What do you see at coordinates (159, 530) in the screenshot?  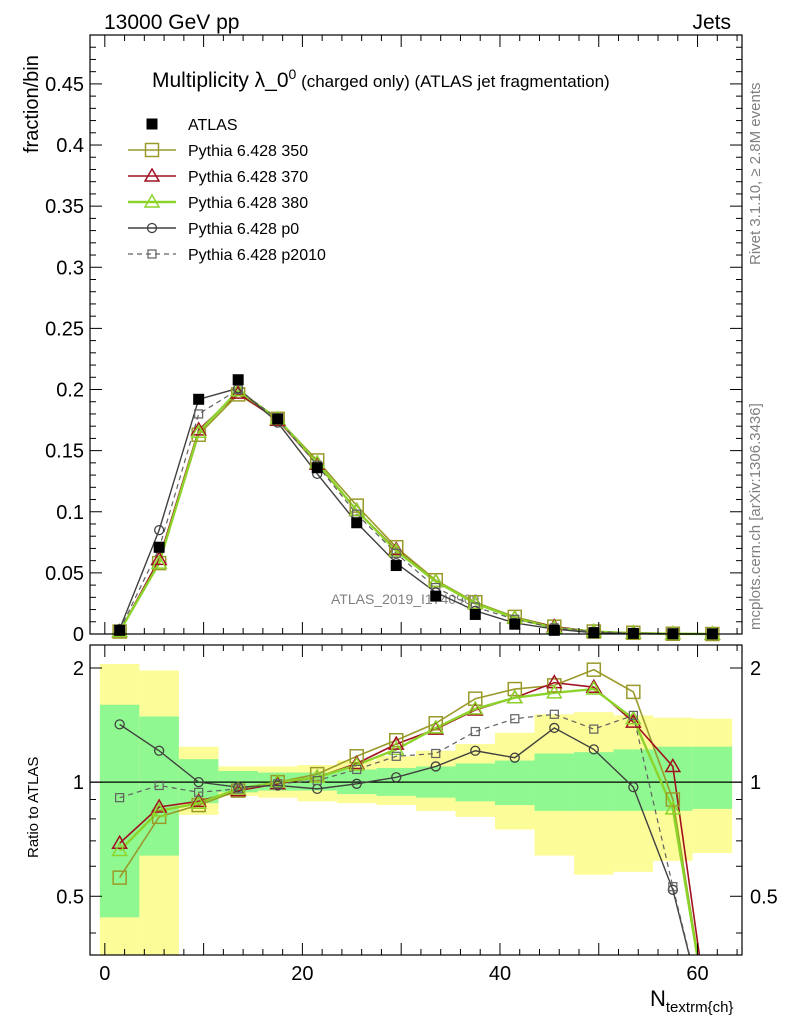 I see `upper-point-pythia-6-428-p0` at bounding box center [159, 530].